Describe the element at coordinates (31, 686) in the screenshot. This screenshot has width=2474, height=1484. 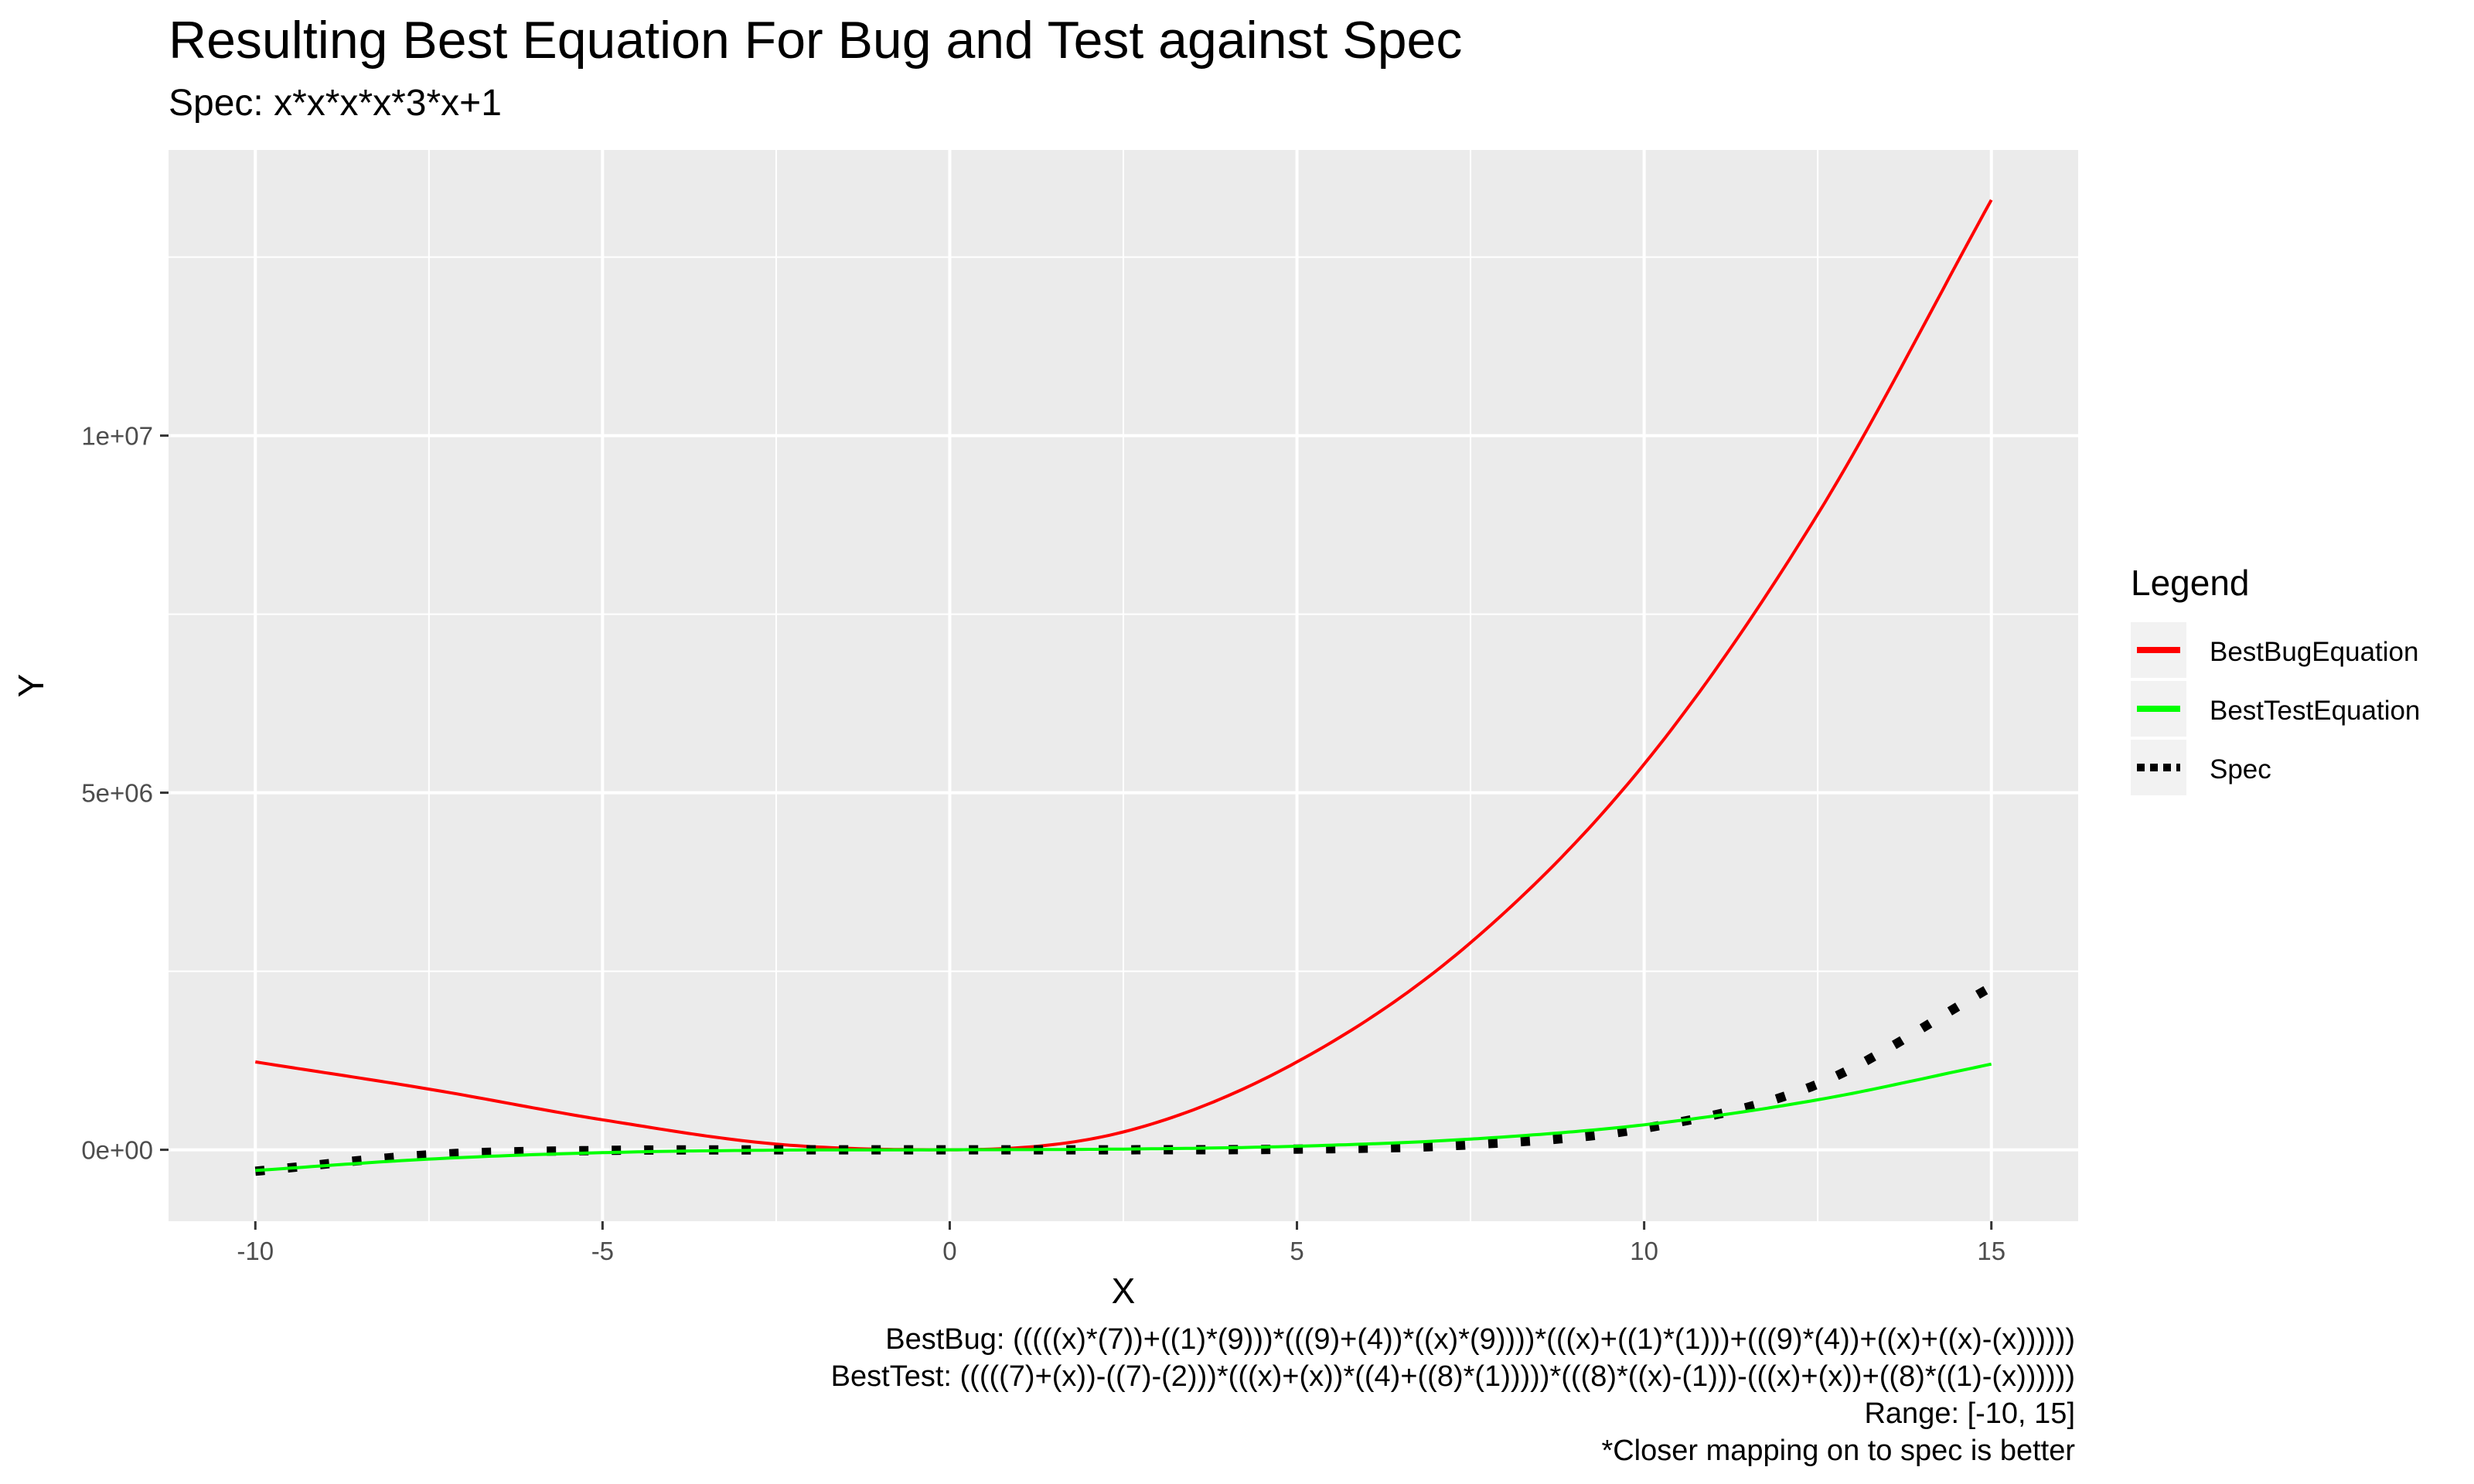
I see `y-axis-label: Y` at that location.